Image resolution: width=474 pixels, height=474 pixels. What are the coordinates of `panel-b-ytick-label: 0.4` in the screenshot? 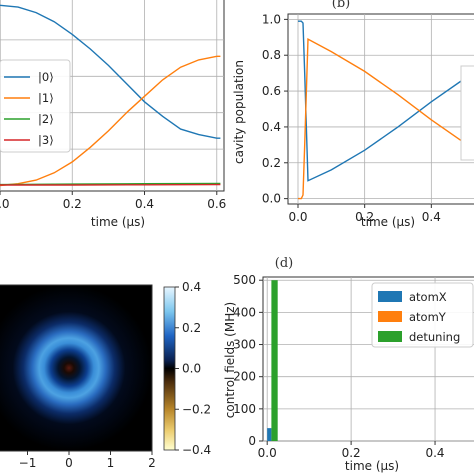 It's located at (271, 127).